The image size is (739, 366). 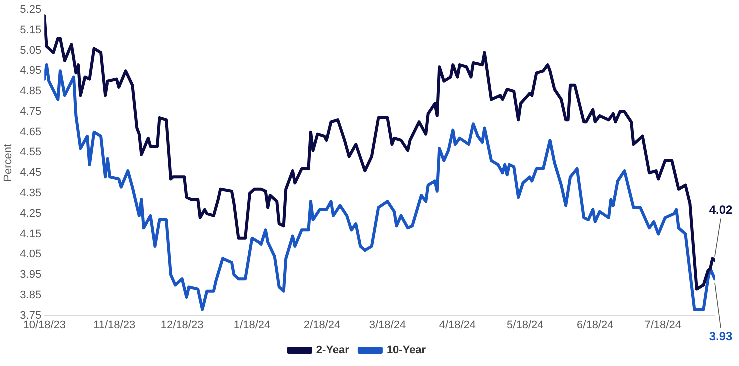 What do you see at coordinates (525, 325) in the screenshot?
I see `x-tick-label: 5/18/24` at bounding box center [525, 325].